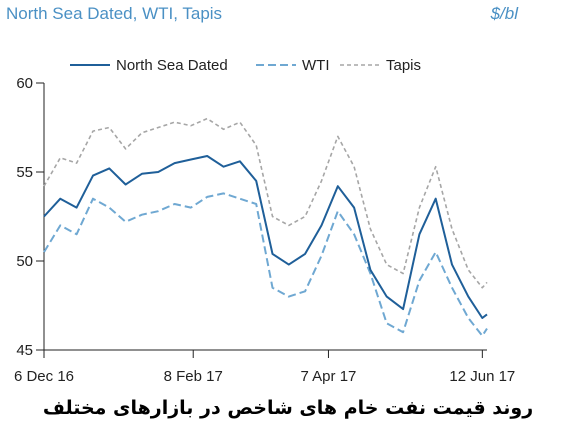 This screenshot has height=437, width=576. Describe the element at coordinates (193, 376) in the screenshot. I see `x-tick-label: 8 Feb 17` at that location.